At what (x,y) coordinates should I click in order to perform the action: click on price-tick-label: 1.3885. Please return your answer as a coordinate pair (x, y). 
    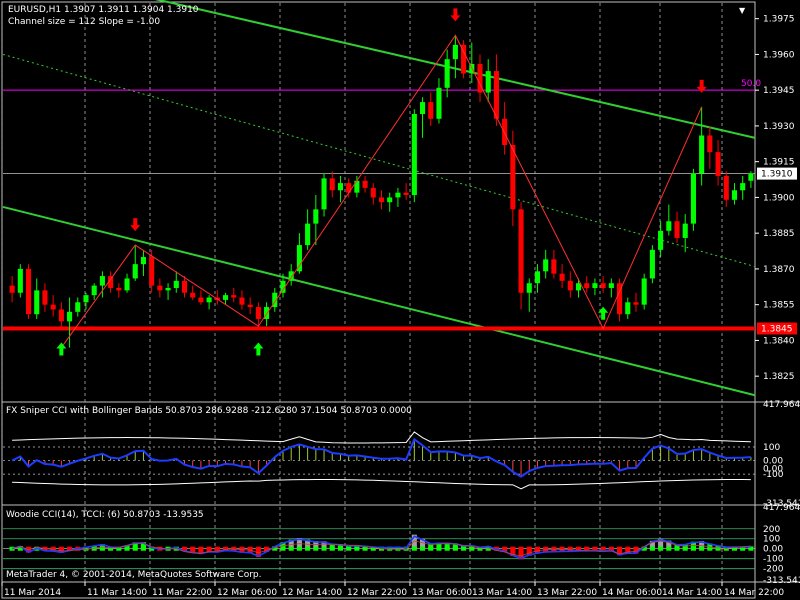
    Looking at the image, I should click on (779, 234).